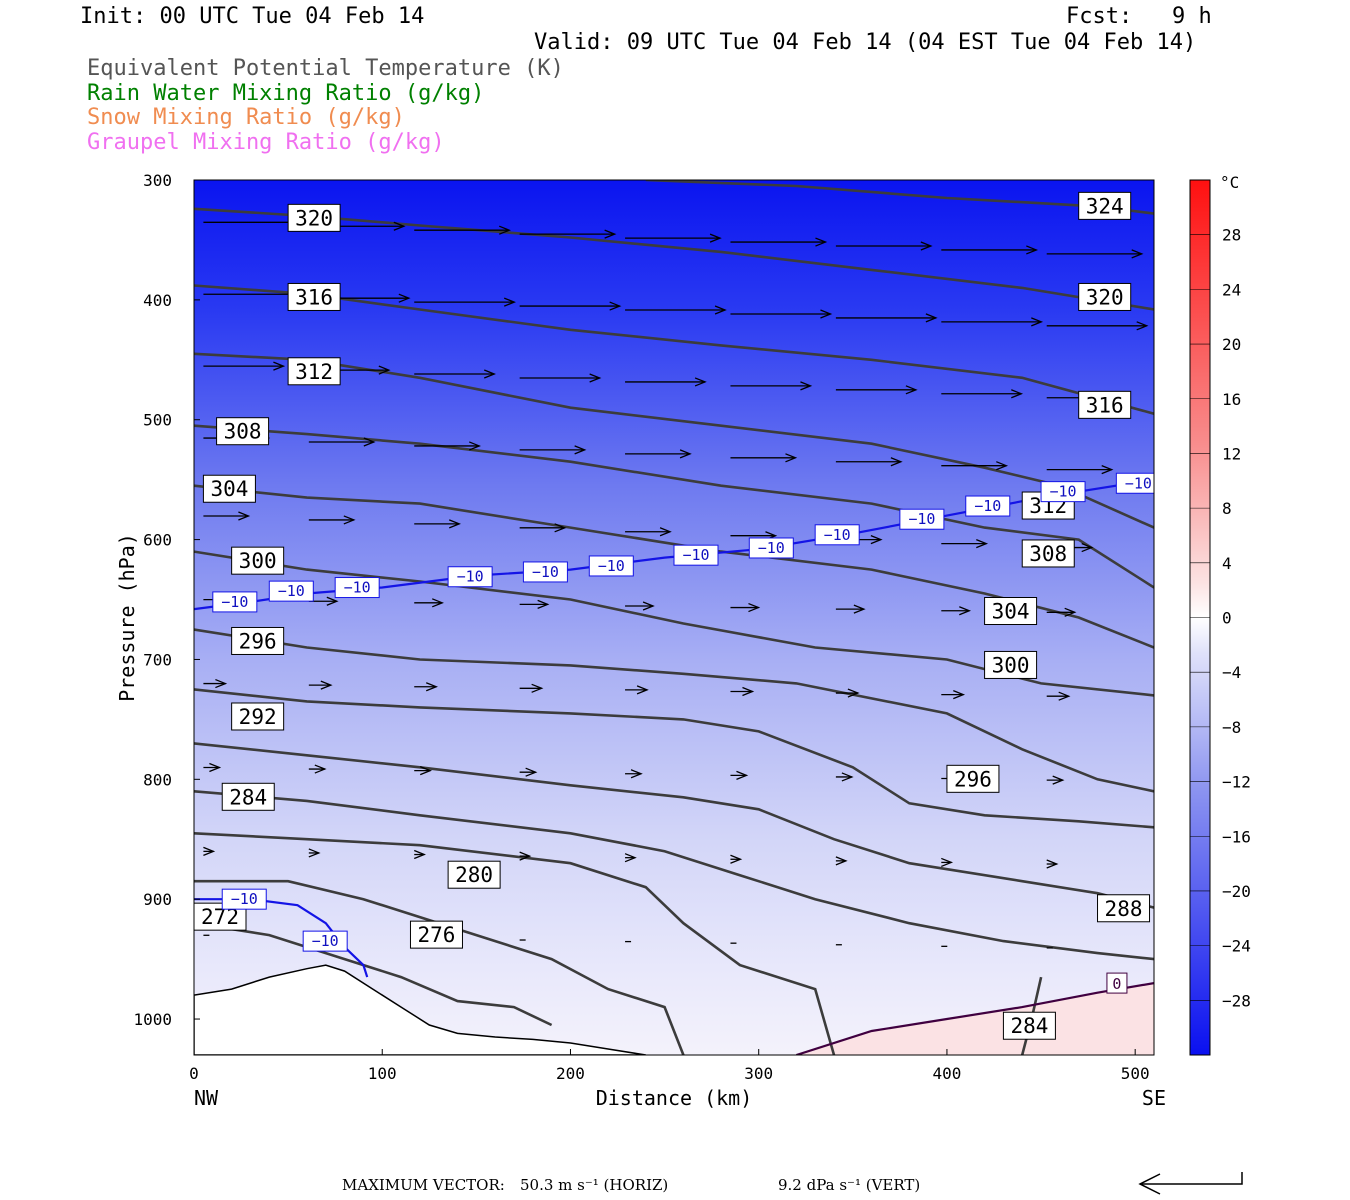 The width and height of the screenshot is (1350, 1200). I want to click on svg-text: 312, so click(314, 372).